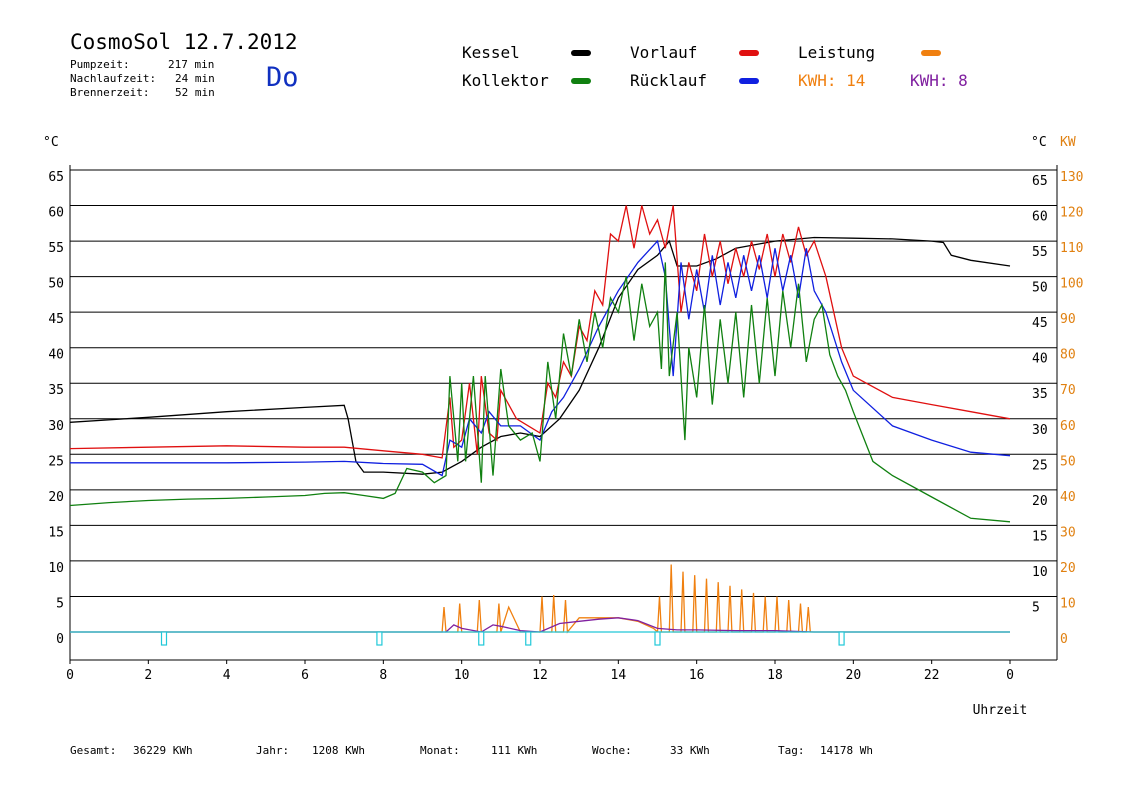 This screenshot has width=1148, height=812. What do you see at coordinates (1040, 572) in the screenshot?
I see `y-tick-label-right: 10` at bounding box center [1040, 572].